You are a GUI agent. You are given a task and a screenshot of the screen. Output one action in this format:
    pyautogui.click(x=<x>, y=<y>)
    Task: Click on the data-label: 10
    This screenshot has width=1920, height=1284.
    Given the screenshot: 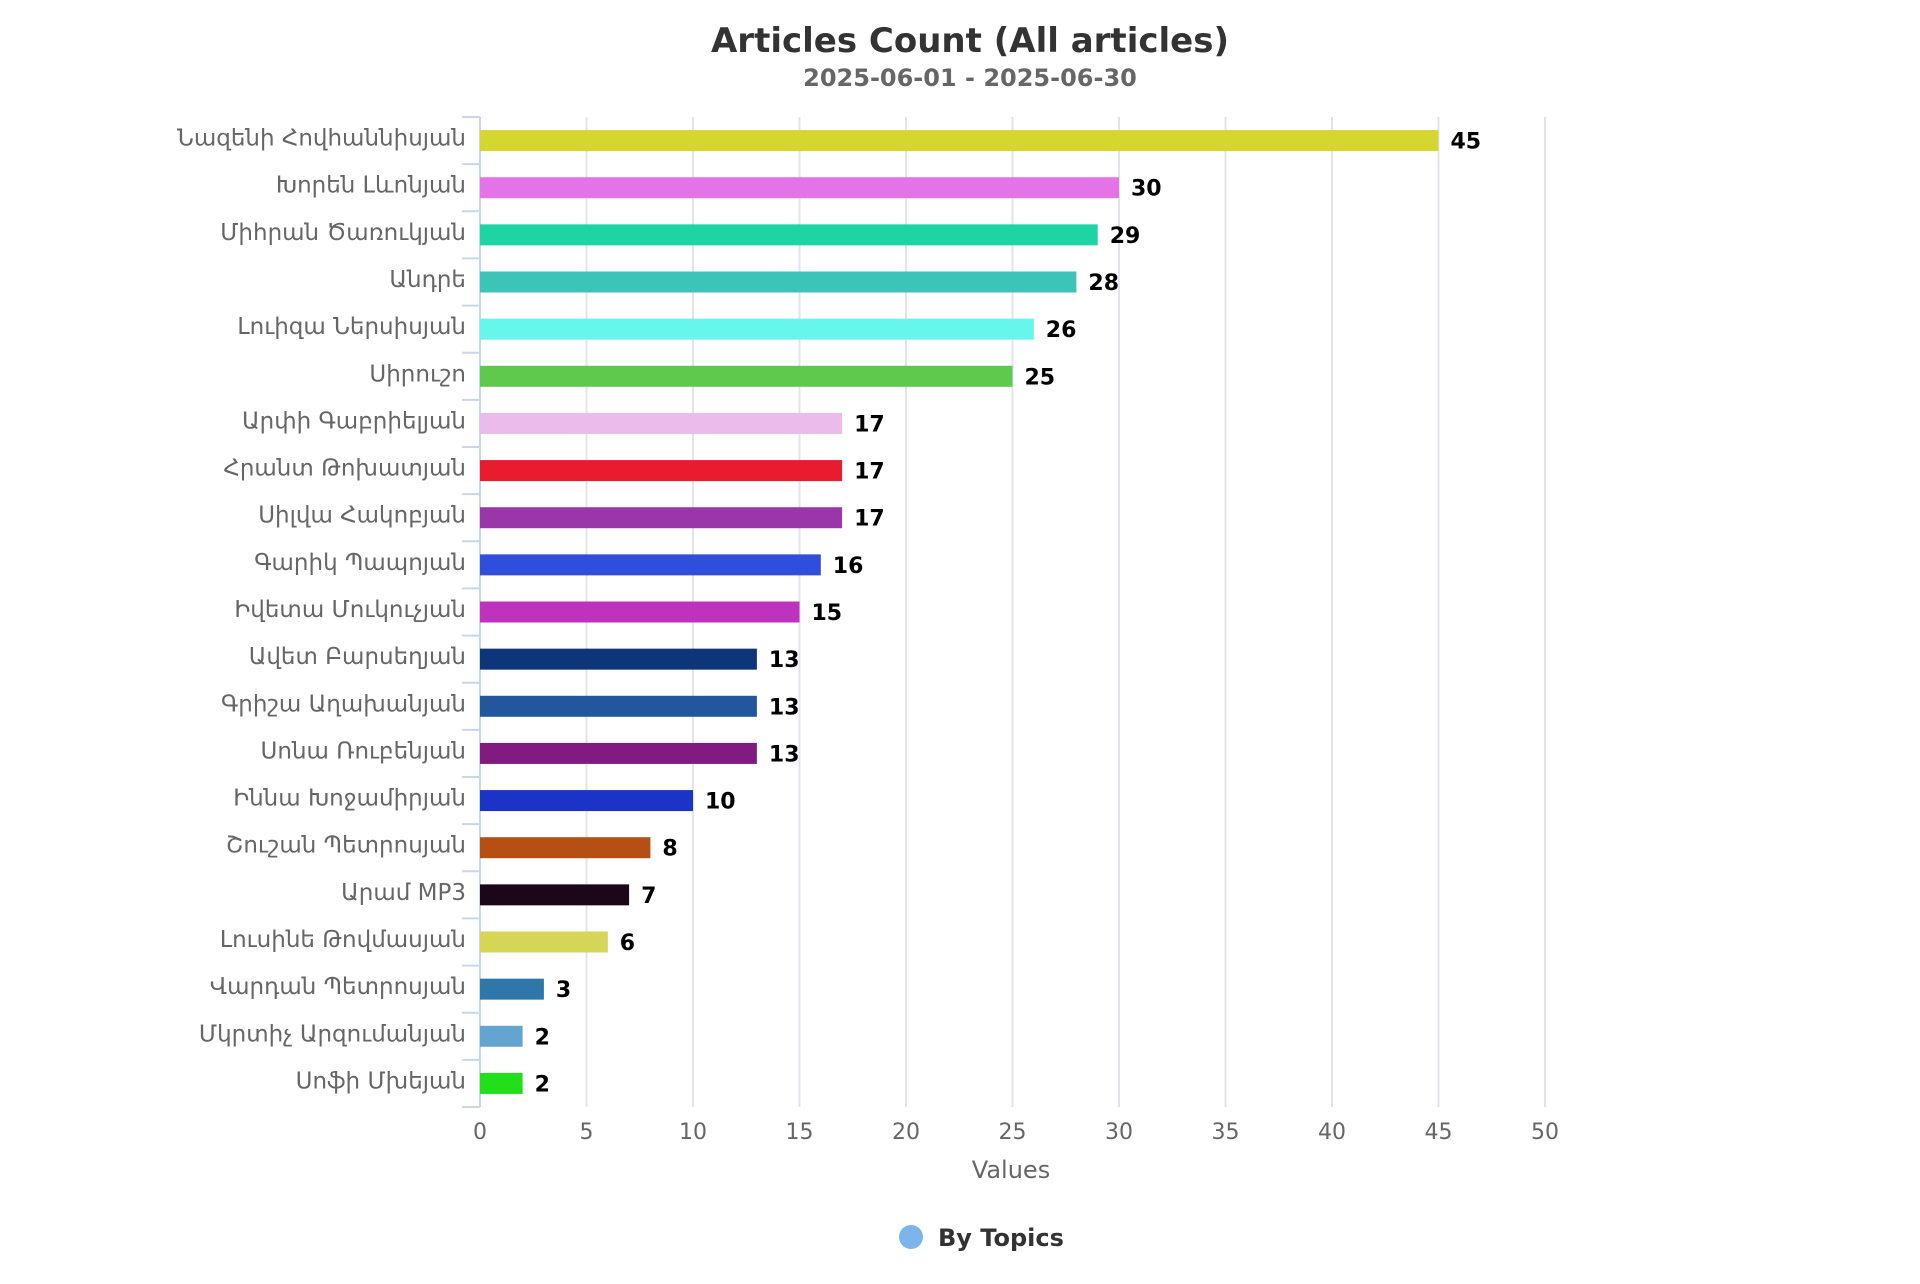 What is the action you would take?
    pyautogui.click(x=720, y=802)
    